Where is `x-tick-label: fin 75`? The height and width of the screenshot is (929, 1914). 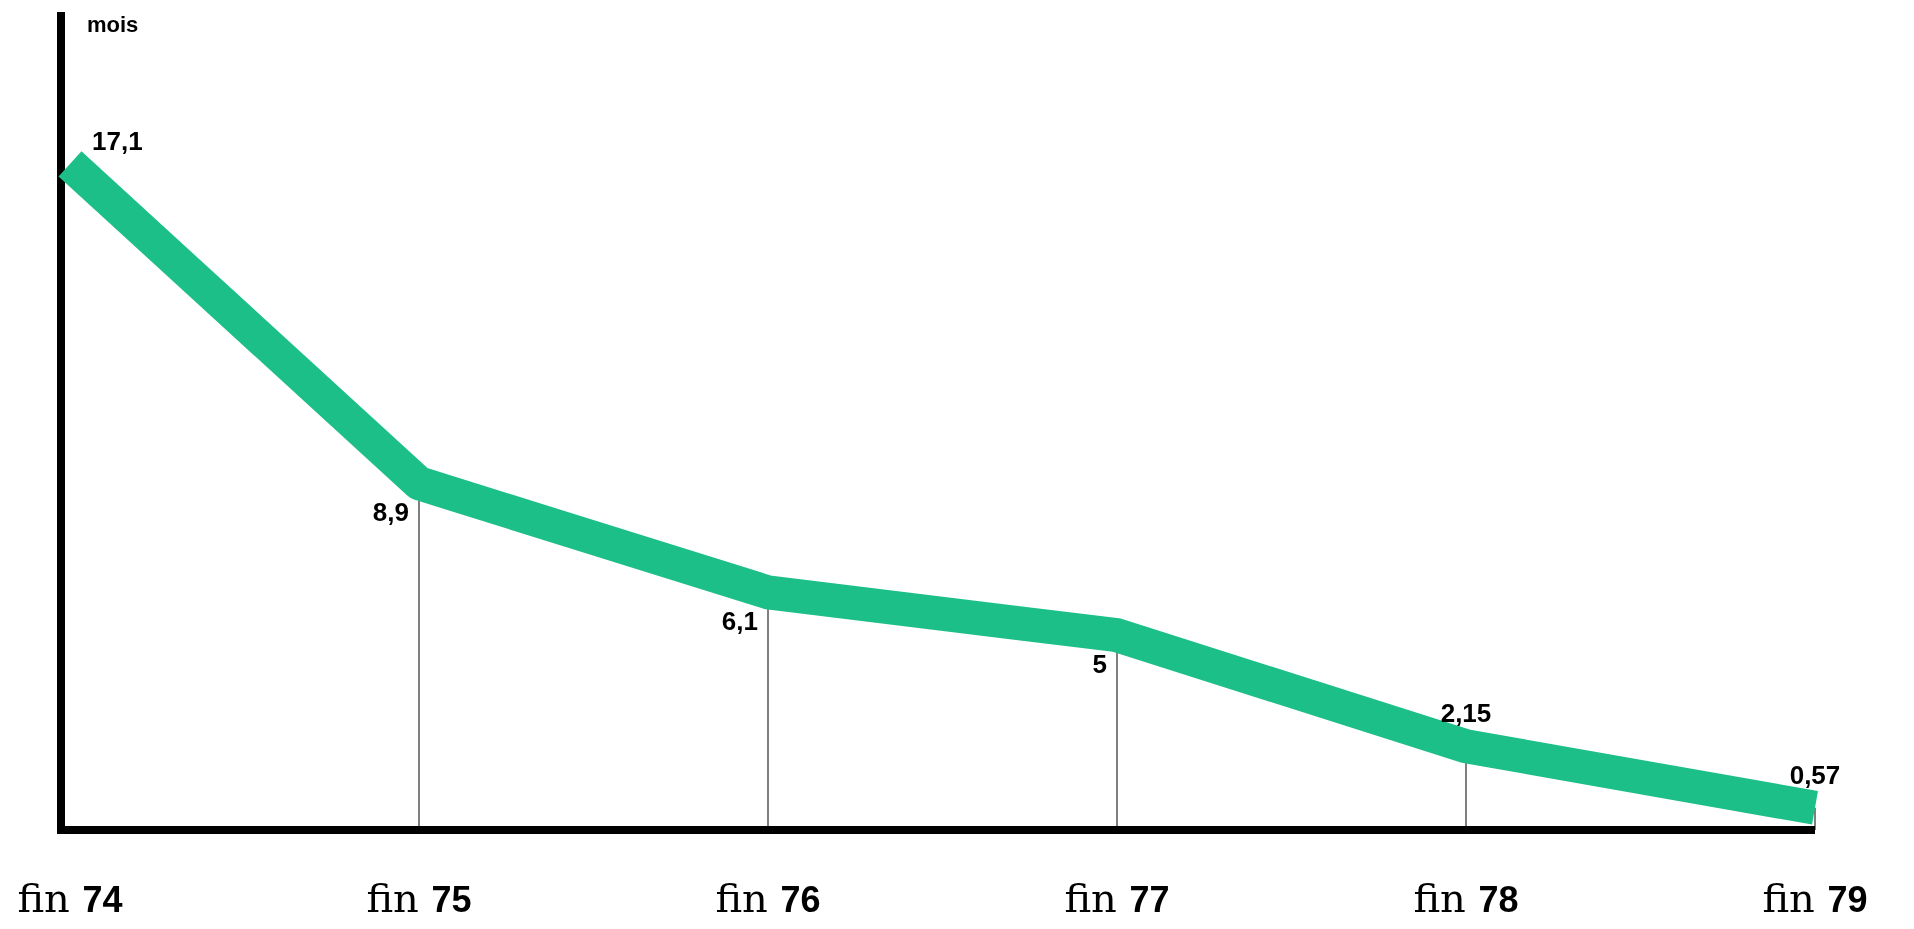
x-tick-label: fin 75 is located at coordinates (419, 898).